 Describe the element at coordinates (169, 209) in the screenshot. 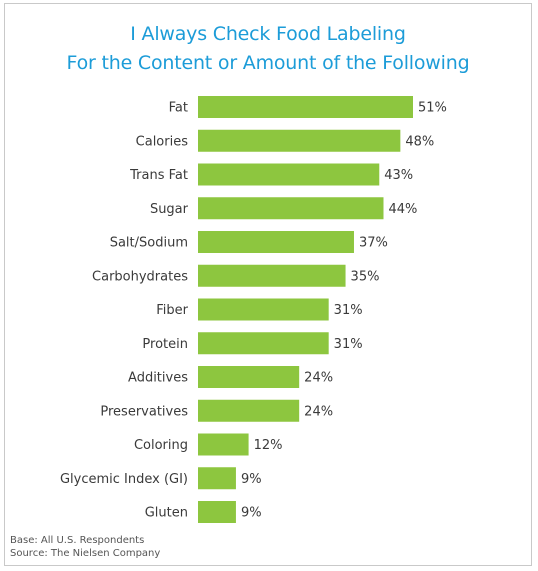

I see `category-label: Sugar` at that location.